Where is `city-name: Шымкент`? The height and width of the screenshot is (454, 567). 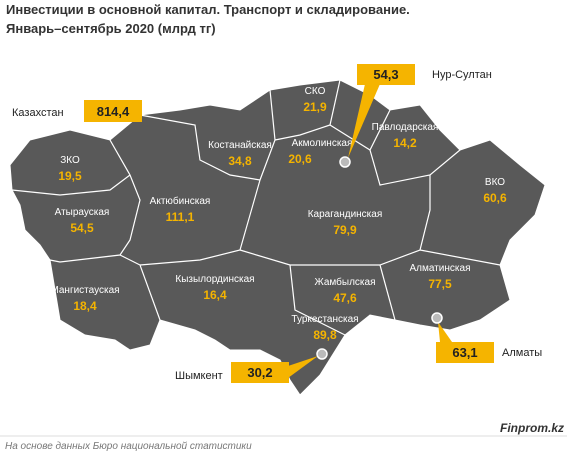 city-name: Шымкент is located at coordinates (199, 376).